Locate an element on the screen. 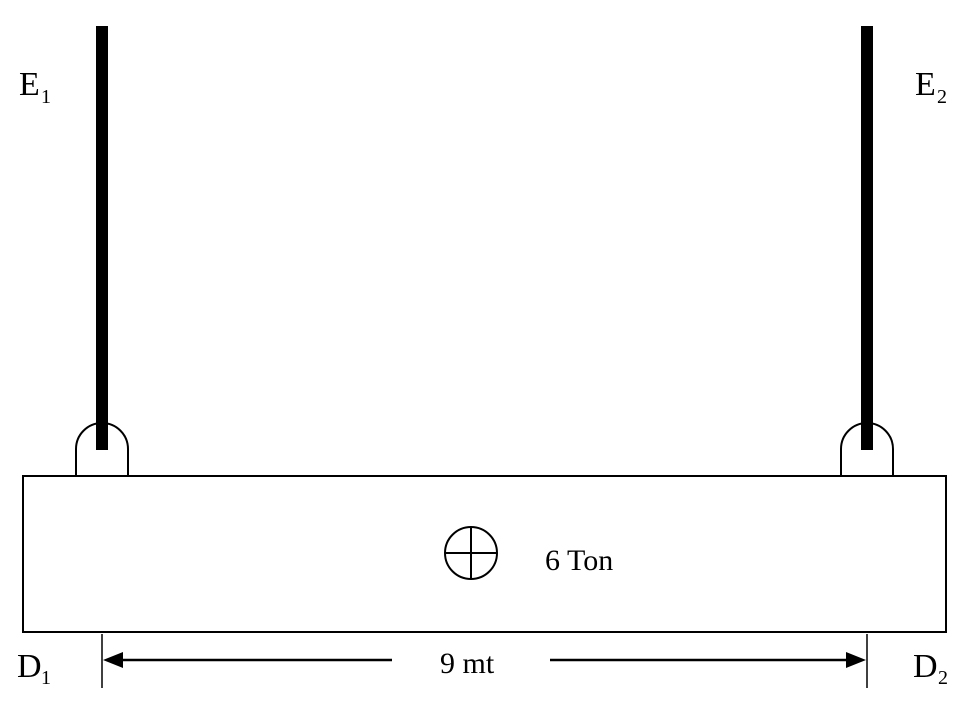 The image size is (972, 726). right-sling is located at coordinates (867, 238).